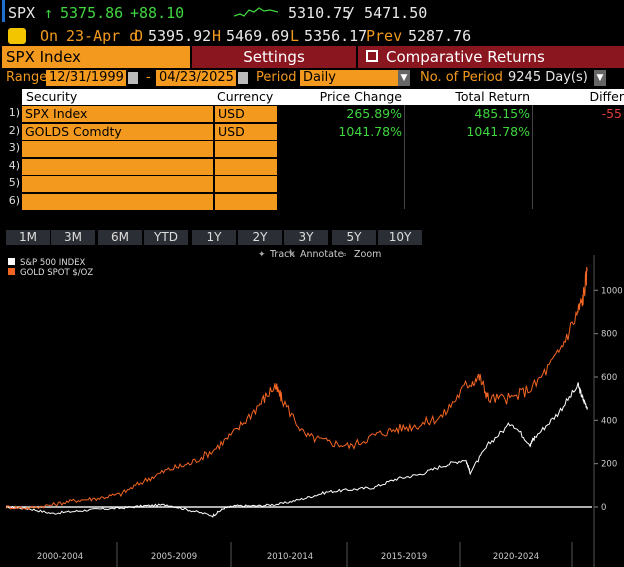 The width and height of the screenshot is (624, 567). What do you see at coordinates (276, 77) in the screenshot?
I see `period-label: Period` at bounding box center [276, 77].